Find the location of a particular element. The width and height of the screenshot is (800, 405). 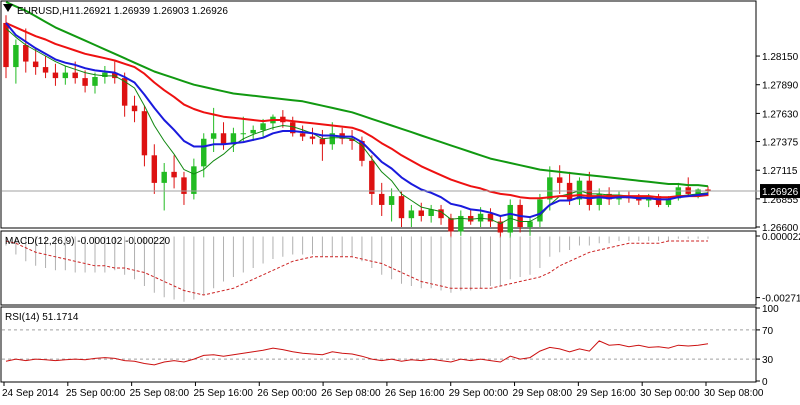

current-price-badge is located at coordinates (780, 191).